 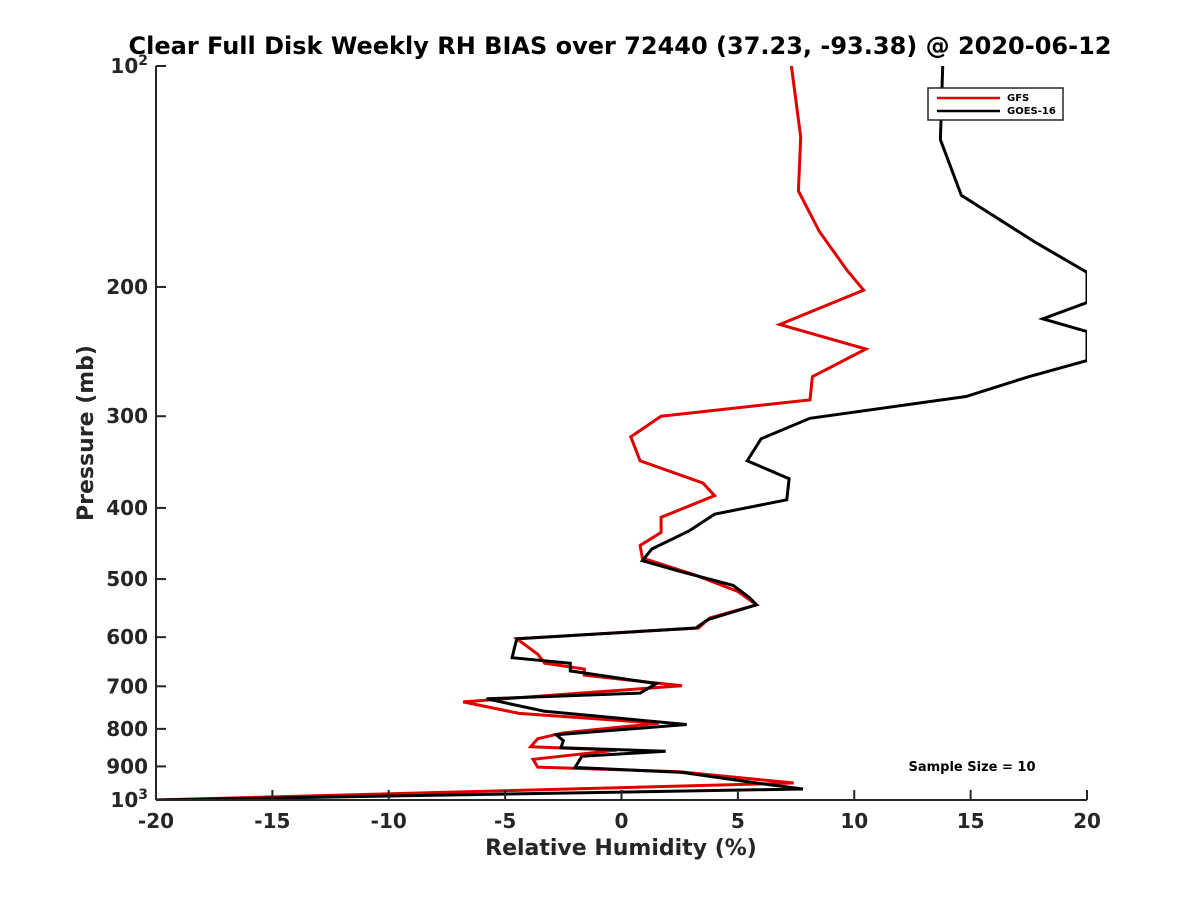 What do you see at coordinates (1031, 111) in the screenshot?
I see `legend-label-goes16: GOES-16` at bounding box center [1031, 111].